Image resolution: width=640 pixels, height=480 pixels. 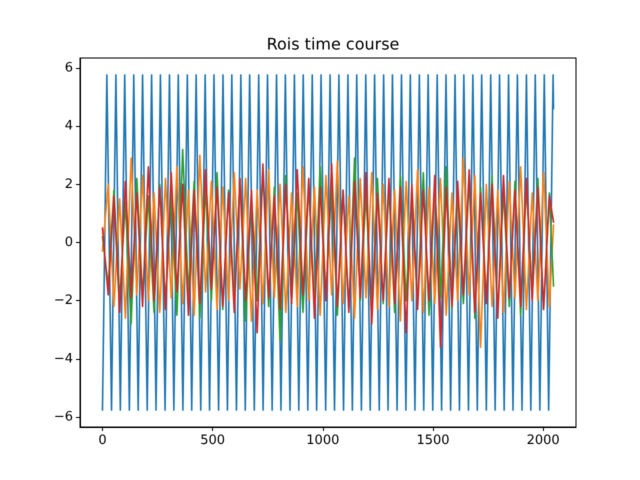 I want to click on y-tick-label: 0, so click(x=68, y=242).